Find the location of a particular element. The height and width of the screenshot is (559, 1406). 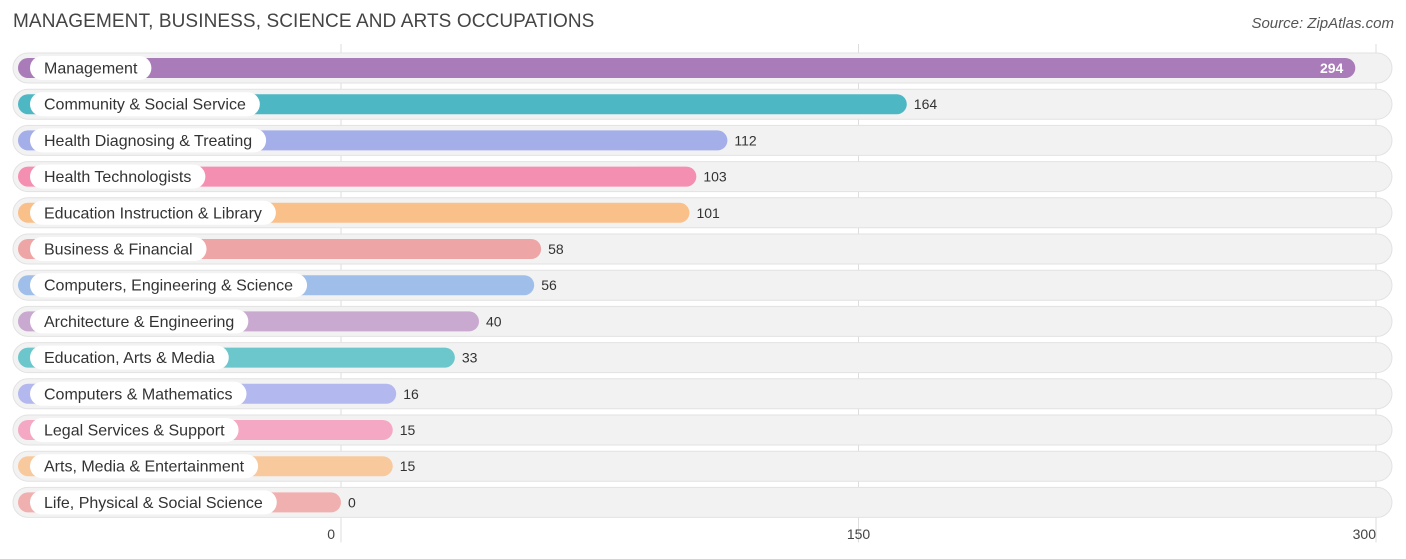

category-label: Health Technologists is located at coordinates (117, 177).